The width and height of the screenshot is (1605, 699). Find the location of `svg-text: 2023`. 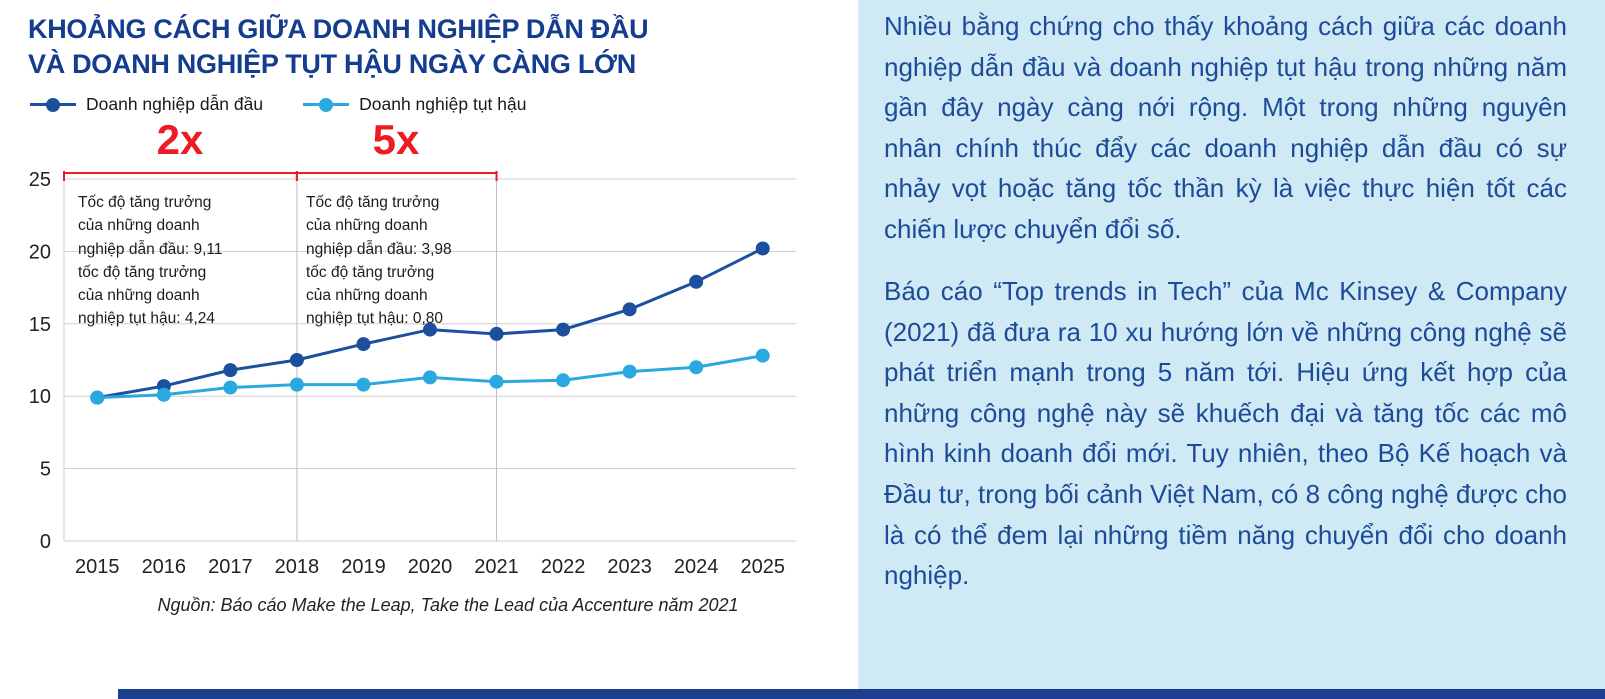

svg-text: 2023 is located at coordinates (629, 567).